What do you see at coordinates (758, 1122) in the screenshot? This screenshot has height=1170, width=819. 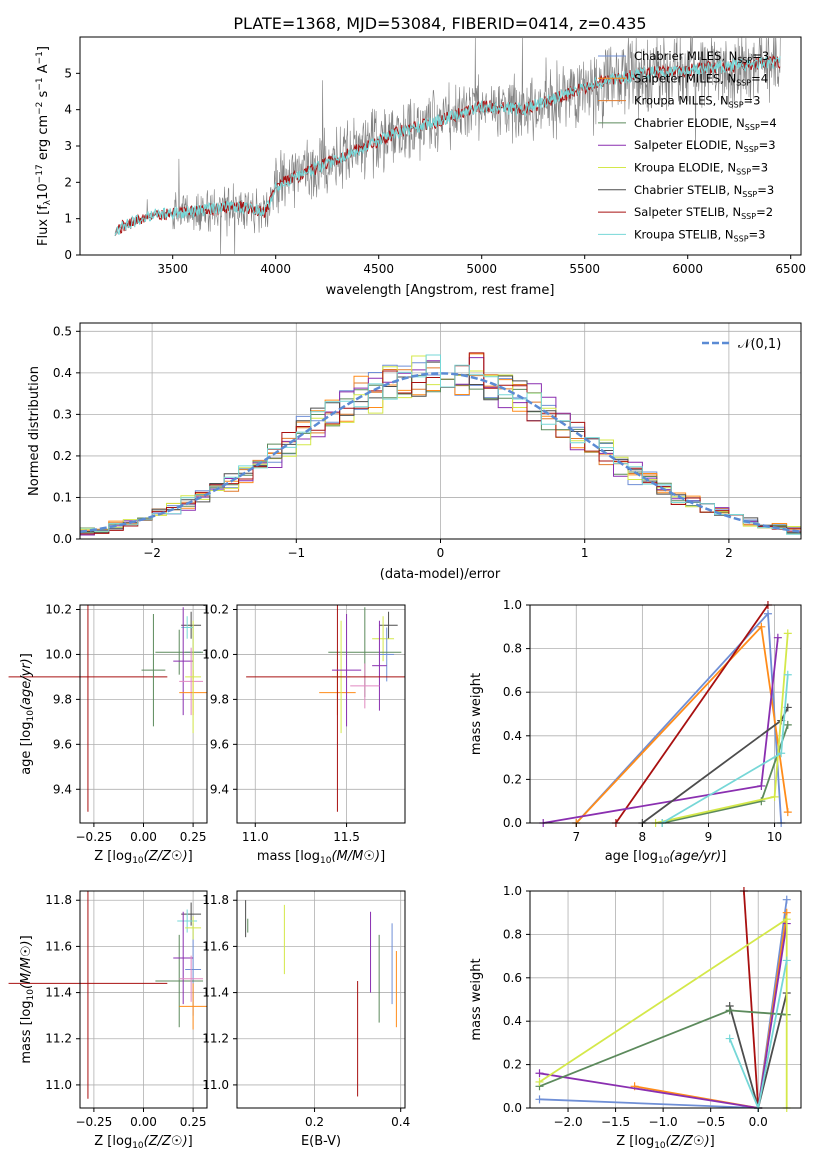 I see `xtick-label: 0.0` at bounding box center [758, 1122].